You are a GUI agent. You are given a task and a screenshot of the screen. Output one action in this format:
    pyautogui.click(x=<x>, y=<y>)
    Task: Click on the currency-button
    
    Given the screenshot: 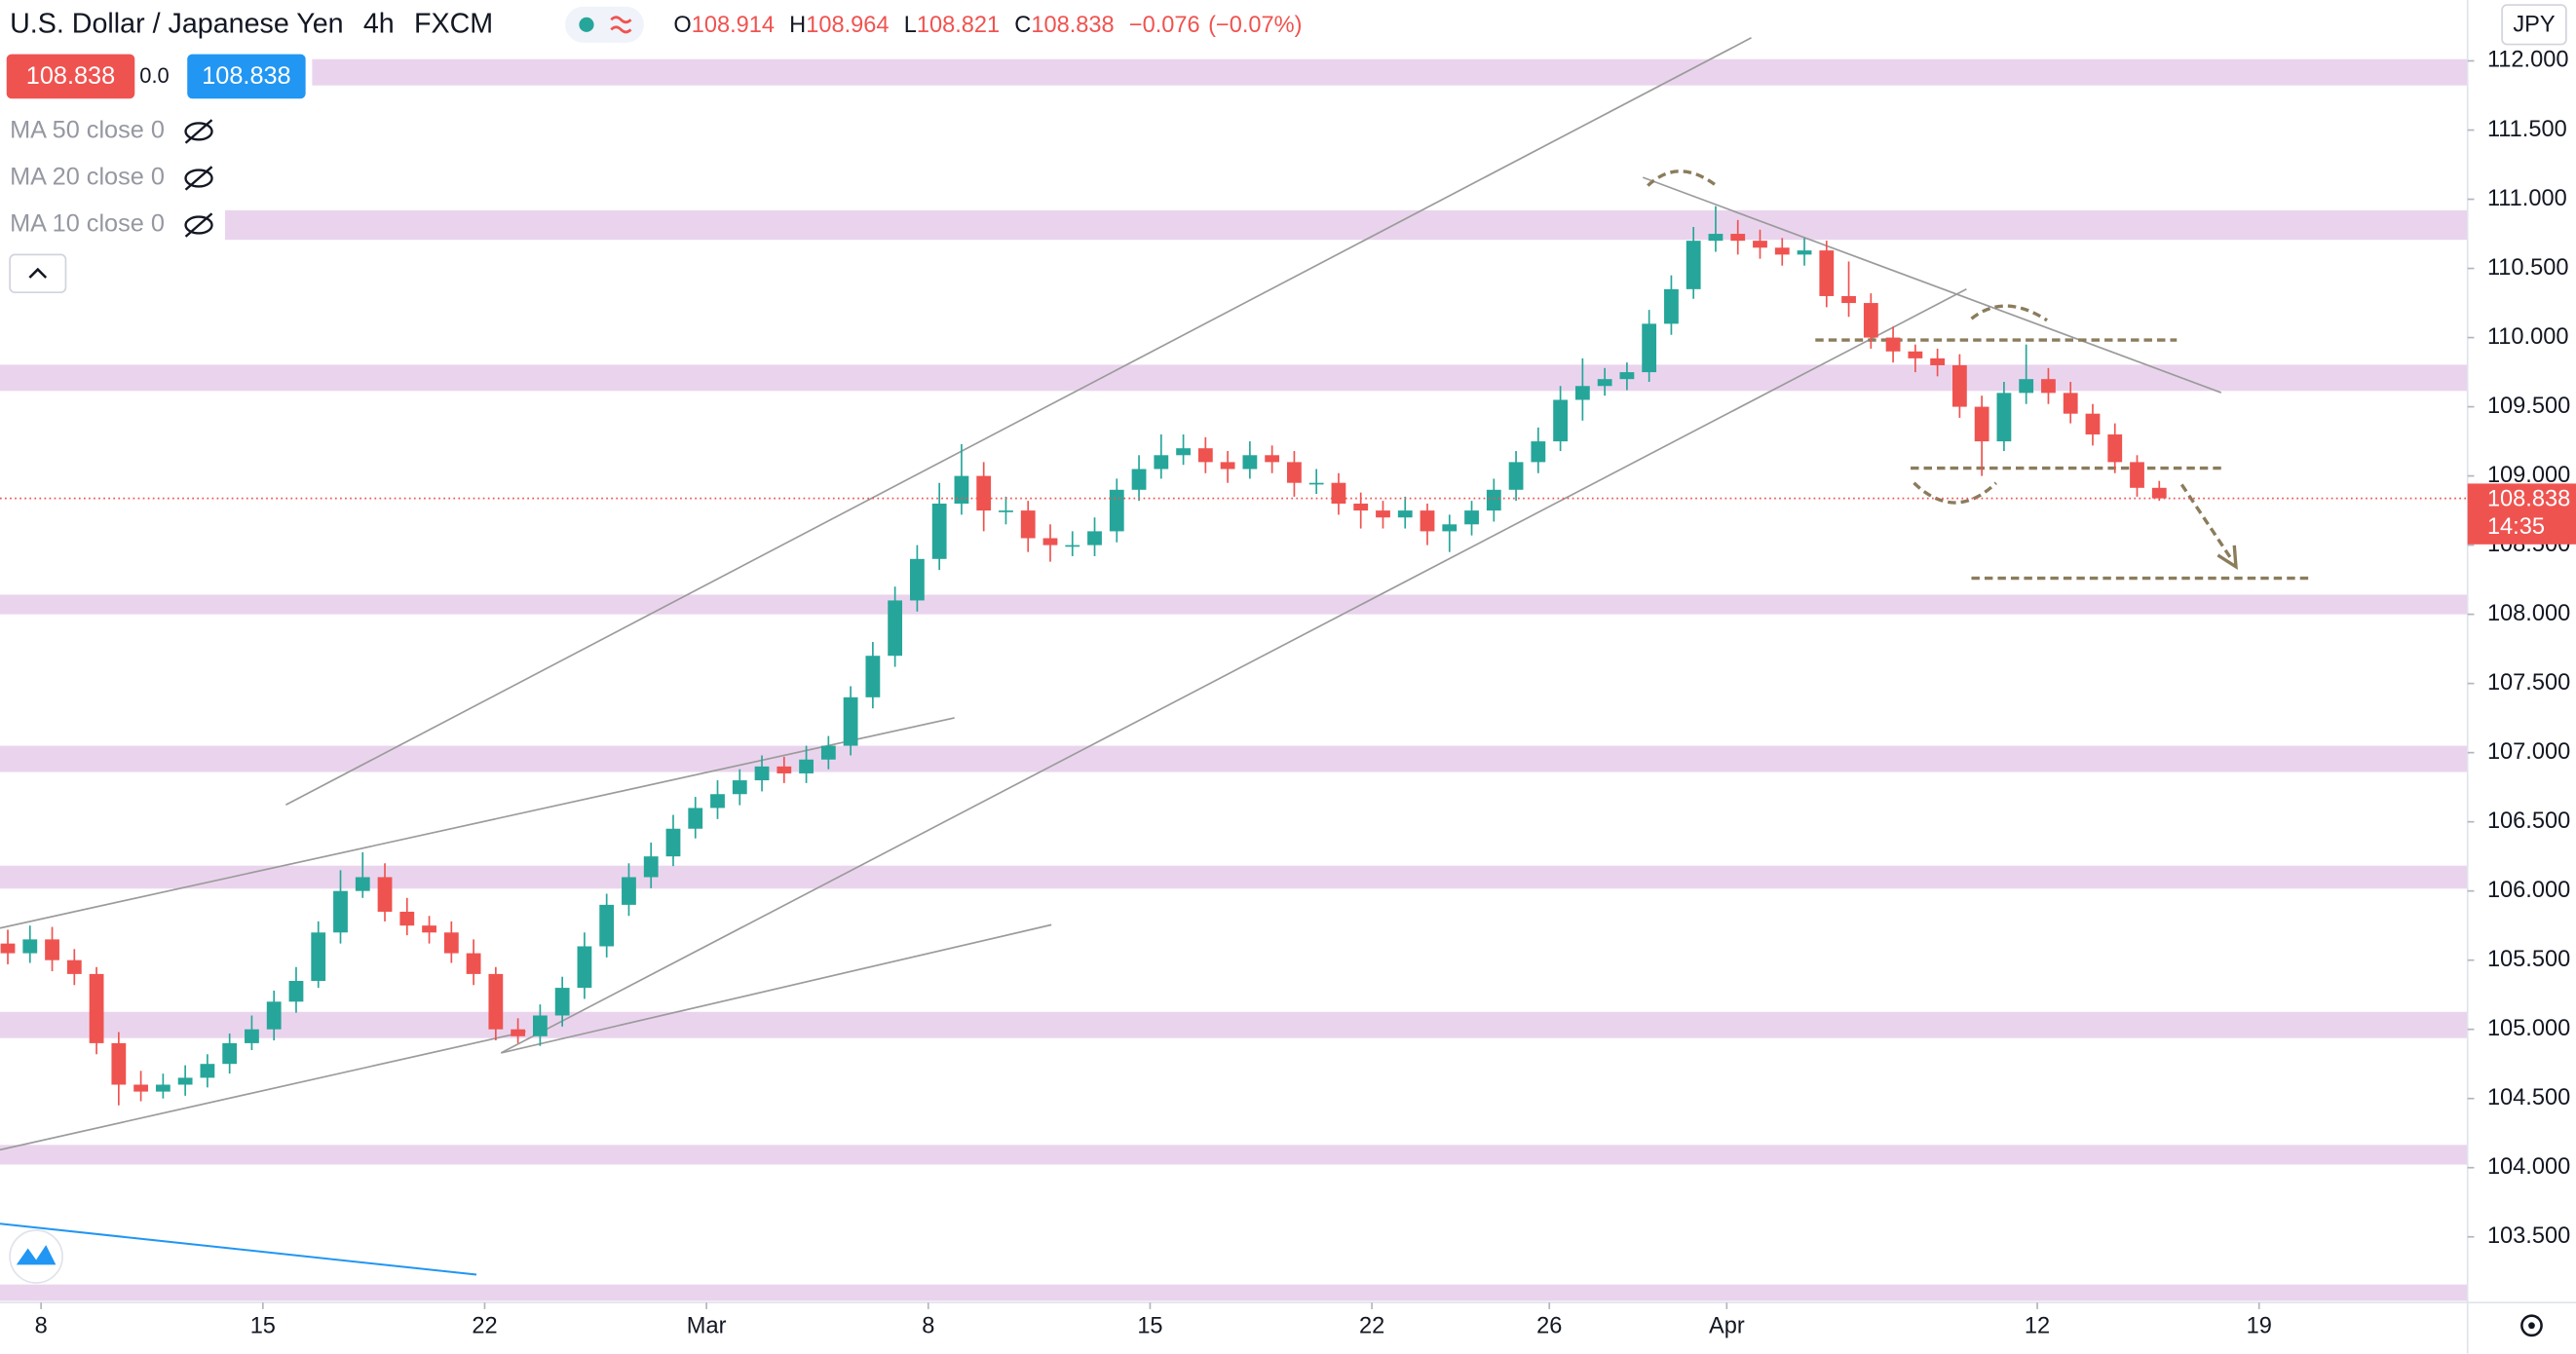 What is the action you would take?
    pyautogui.click(x=2534, y=25)
    